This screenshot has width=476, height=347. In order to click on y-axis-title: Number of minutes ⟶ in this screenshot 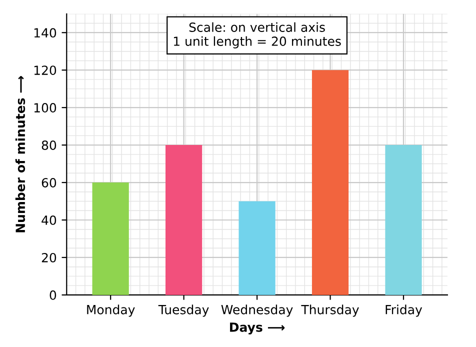, I will do `click(20, 154)`.